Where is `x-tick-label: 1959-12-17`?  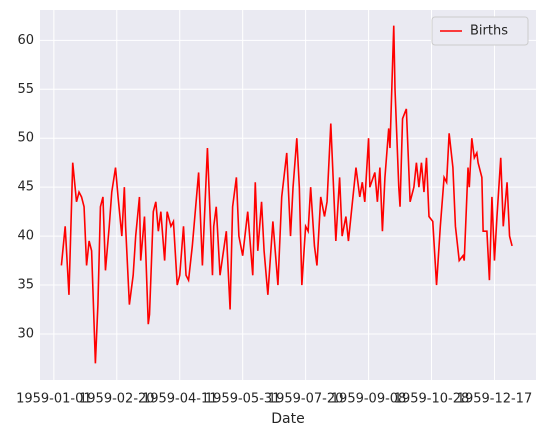 x-tick-label: 1959-12-17 is located at coordinates (495, 399).